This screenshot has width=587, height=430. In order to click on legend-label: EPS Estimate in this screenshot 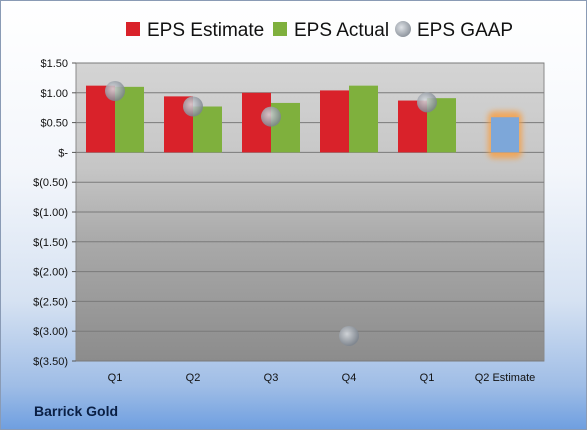, I will do `click(205, 30)`.